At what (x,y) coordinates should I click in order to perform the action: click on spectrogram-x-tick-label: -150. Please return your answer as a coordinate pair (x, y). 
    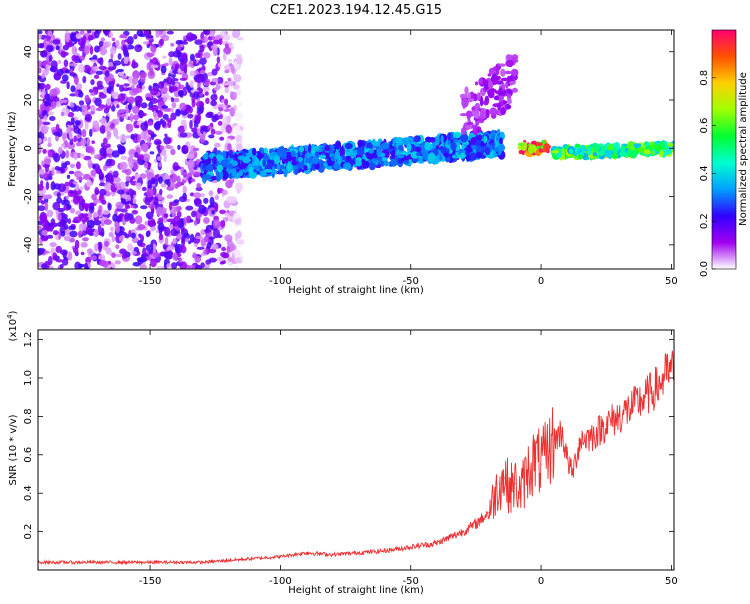
    Looking at the image, I should click on (150, 281).